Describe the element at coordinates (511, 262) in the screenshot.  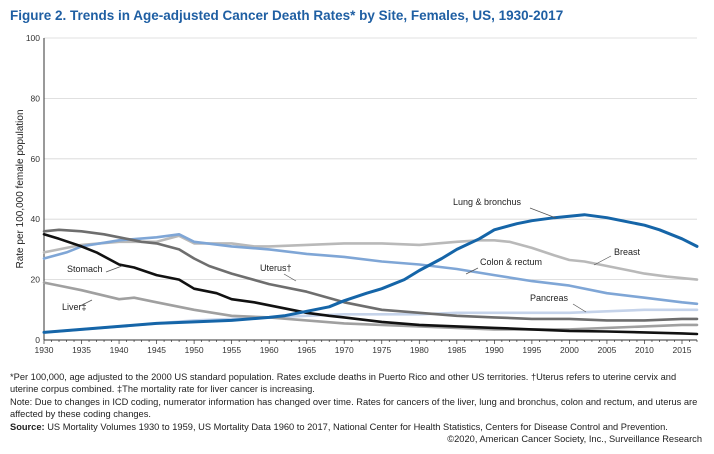
I see `series-label-colon: Colon & rectum` at that location.